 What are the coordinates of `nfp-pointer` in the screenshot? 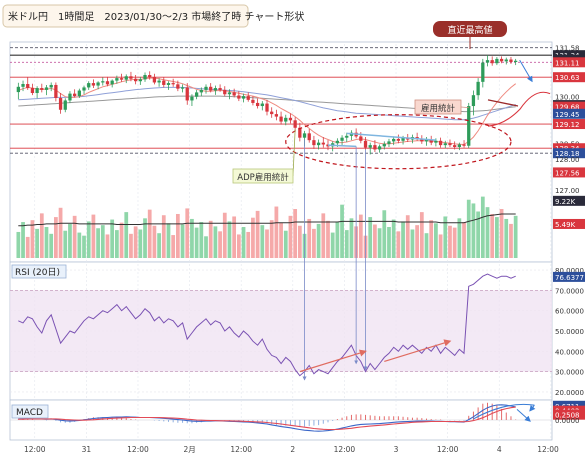 It's located at (464, 107).